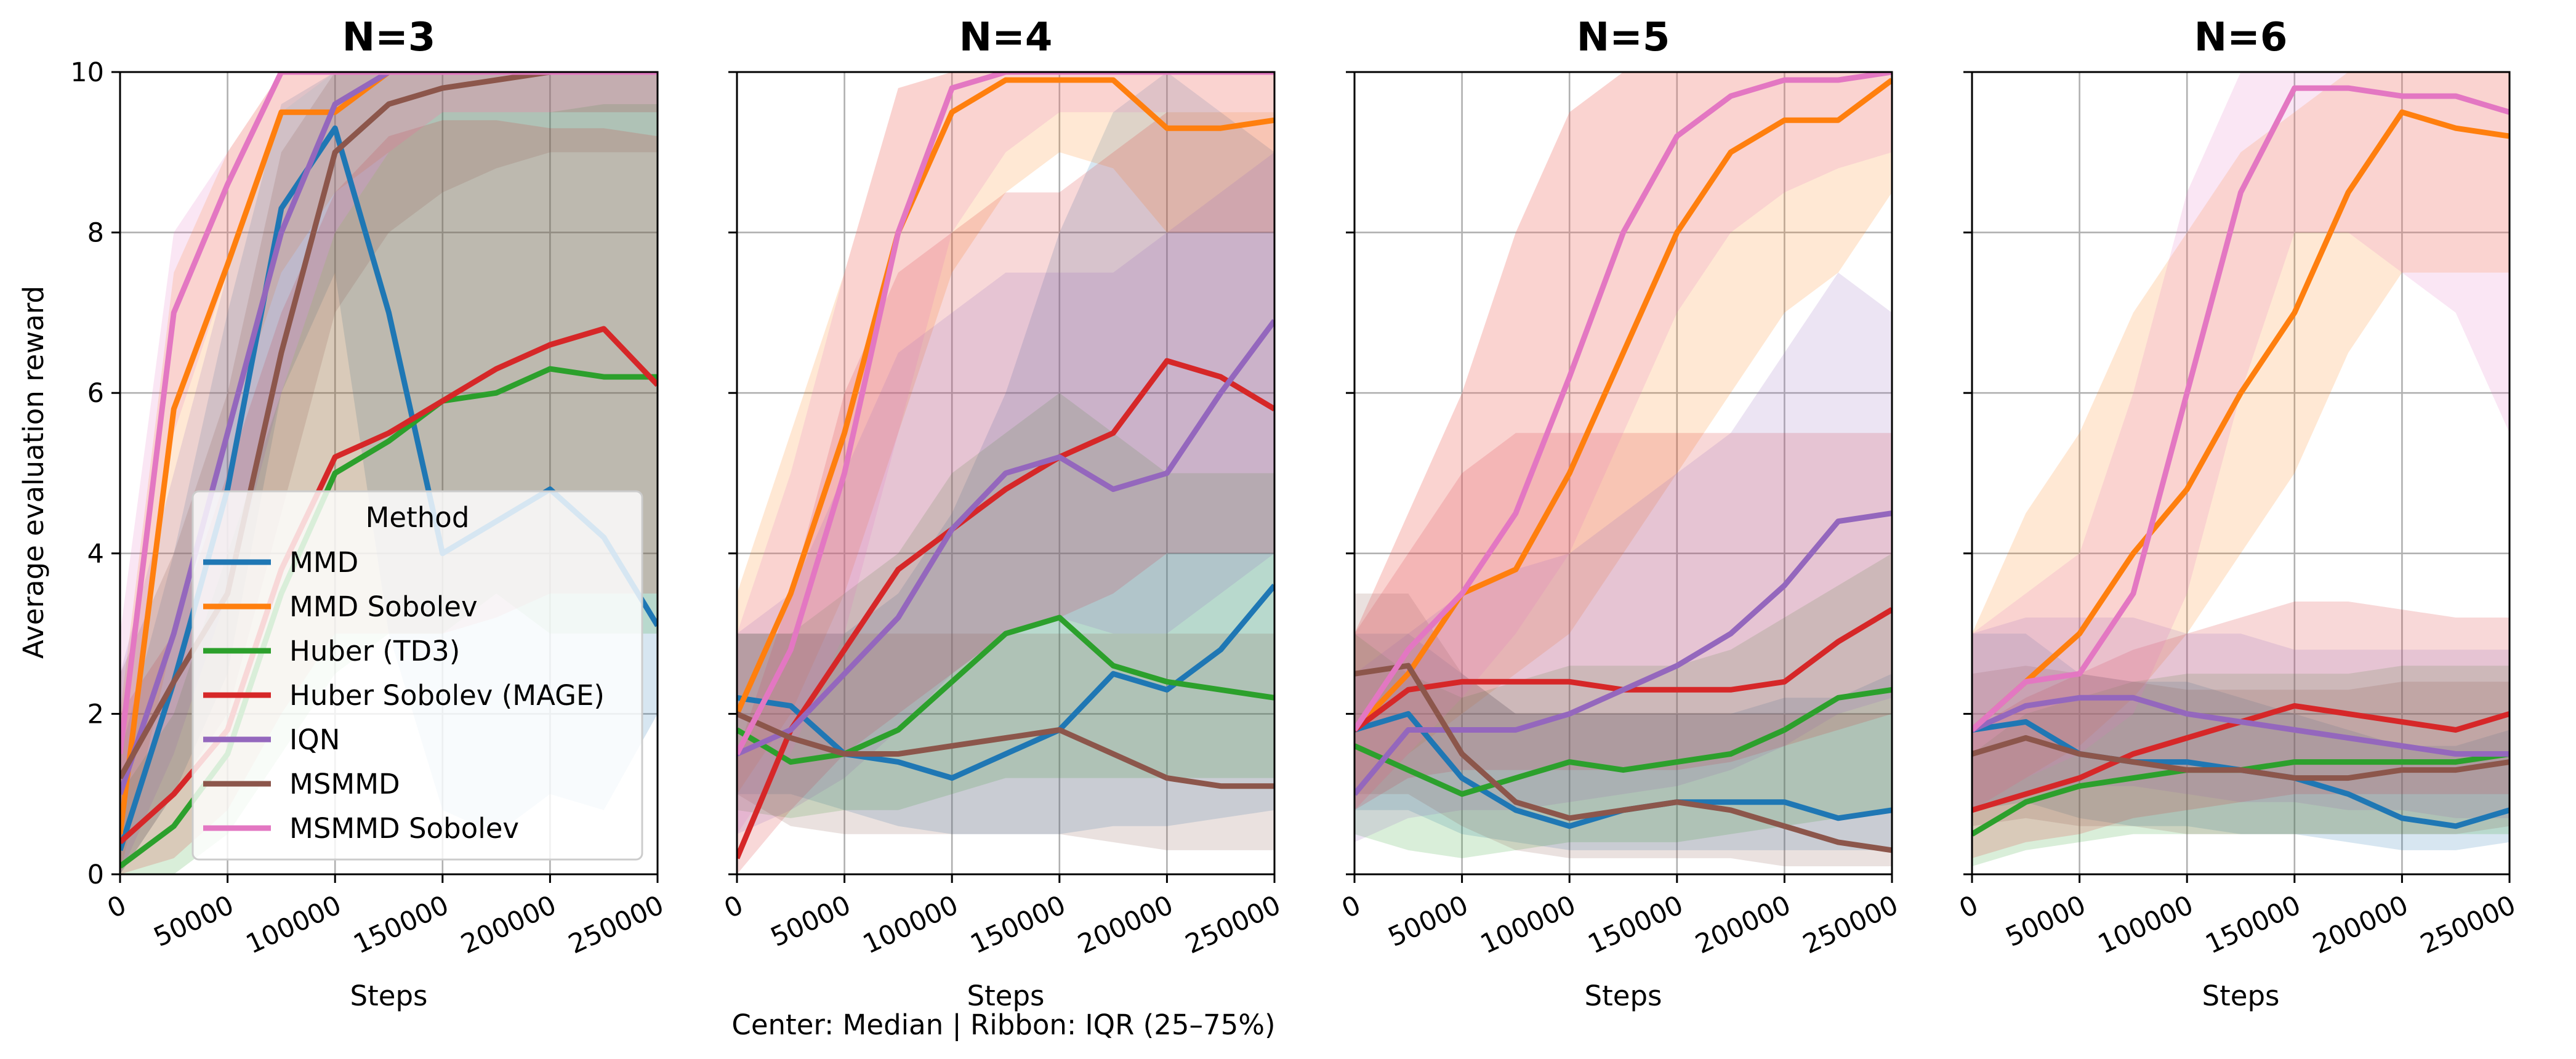 The image size is (2576, 1059). I want to click on legend-entry-huber-sobolev-mage: Huber Sobolev (MAGE), so click(404, 695).